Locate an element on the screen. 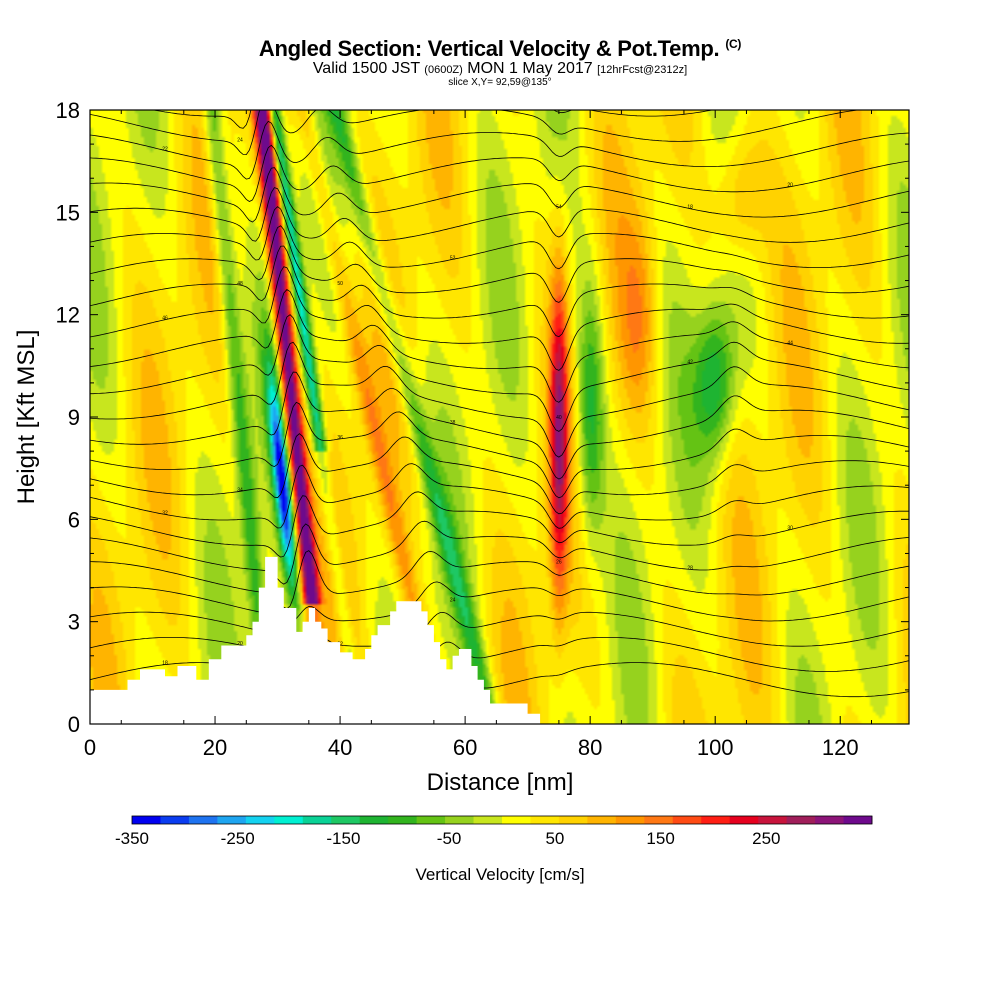  colorbar-tick-label: -350 is located at coordinates (132, 838).